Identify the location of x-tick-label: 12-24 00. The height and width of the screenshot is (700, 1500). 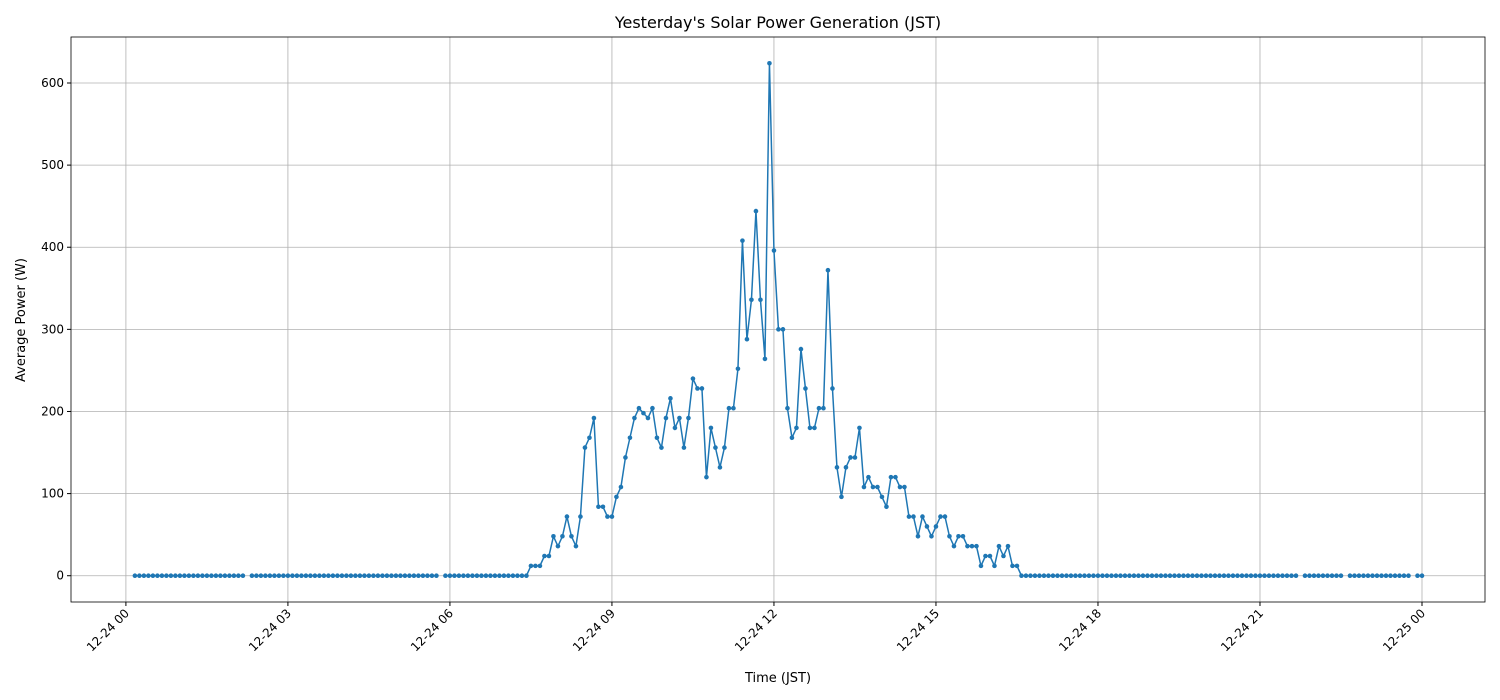
(108, 630).